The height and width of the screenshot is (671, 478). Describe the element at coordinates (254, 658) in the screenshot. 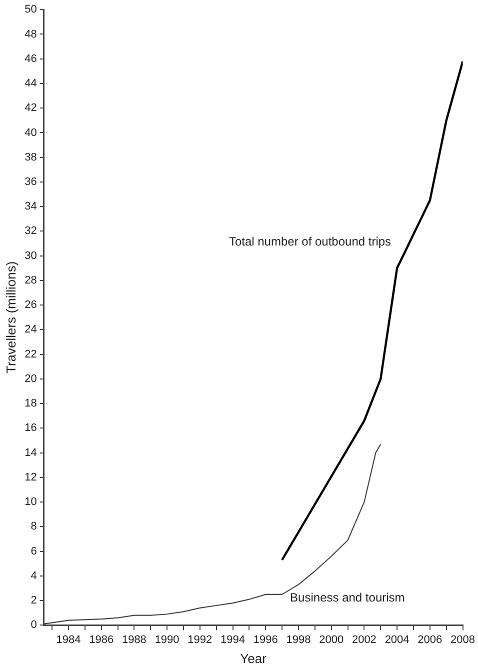

I see `x-axis-title: Year` at that location.